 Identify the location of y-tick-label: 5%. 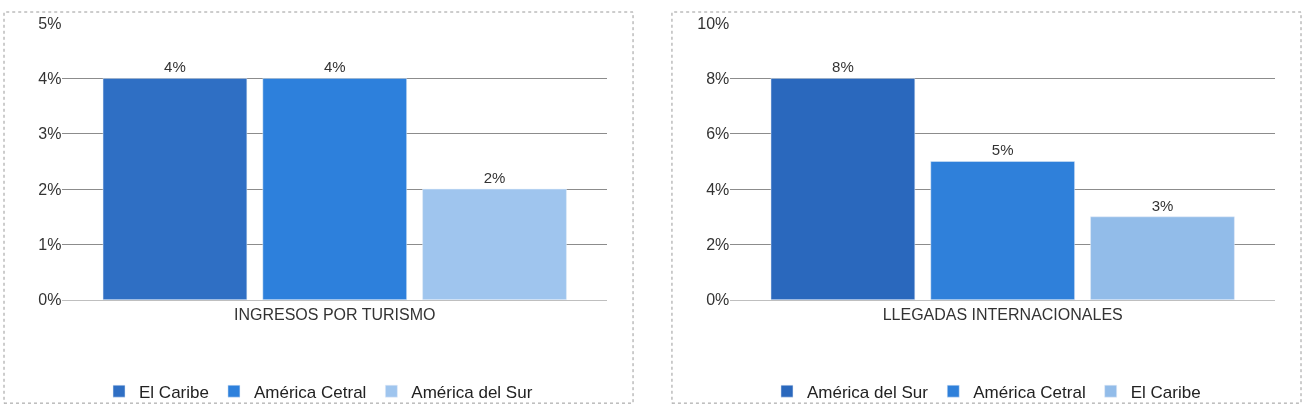
(50, 23).